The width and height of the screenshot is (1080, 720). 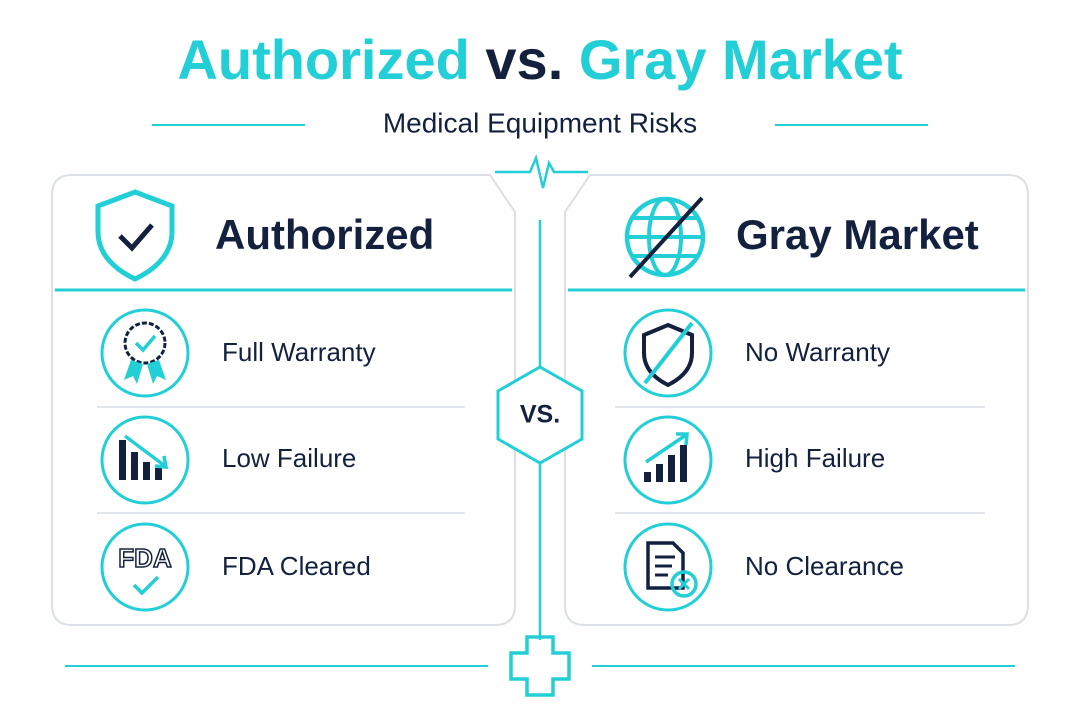 What do you see at coordinates (289, 458) in the screenshot?
I see `item-label: Low Failure` at bounding box center [289, 458].